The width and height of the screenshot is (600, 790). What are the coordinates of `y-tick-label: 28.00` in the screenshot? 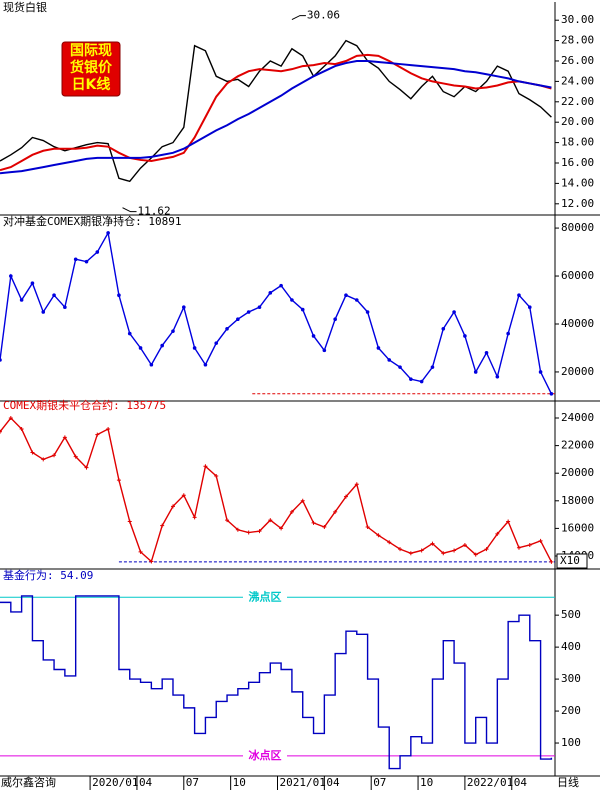 It's located at (577, 40).